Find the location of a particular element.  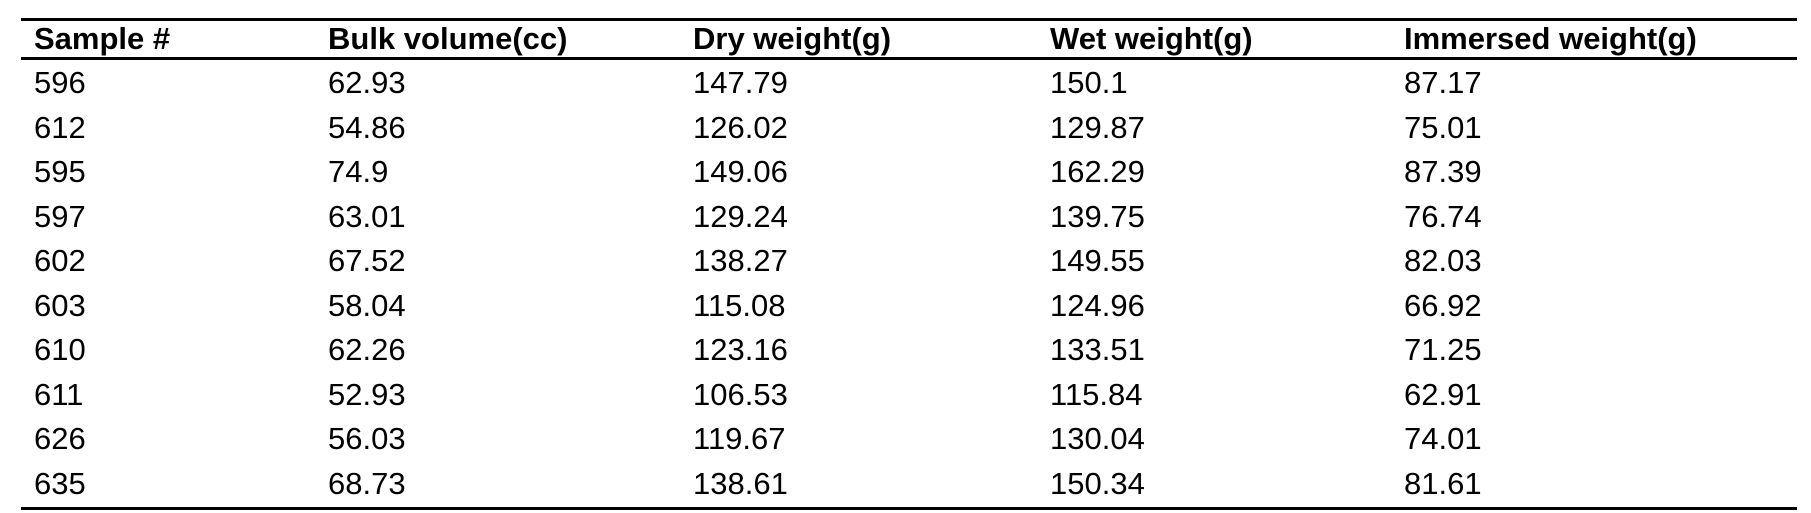

cell-immersed-weight: 87.39 is located at coordinates (1443, 171).